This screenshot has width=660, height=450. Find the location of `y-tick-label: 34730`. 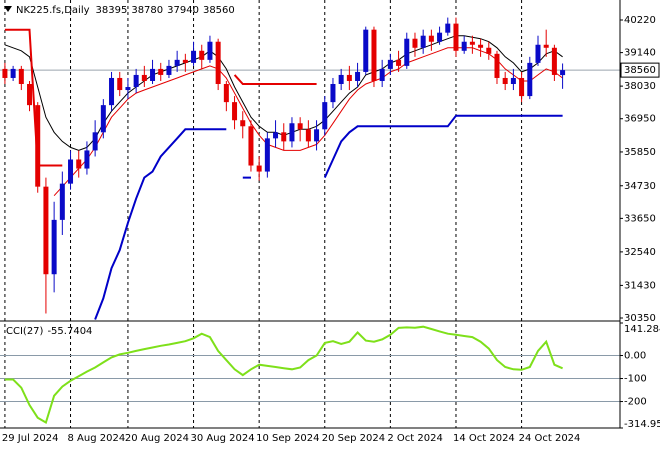

y-tick-label: 34730 is located at coordinates (640, 186).